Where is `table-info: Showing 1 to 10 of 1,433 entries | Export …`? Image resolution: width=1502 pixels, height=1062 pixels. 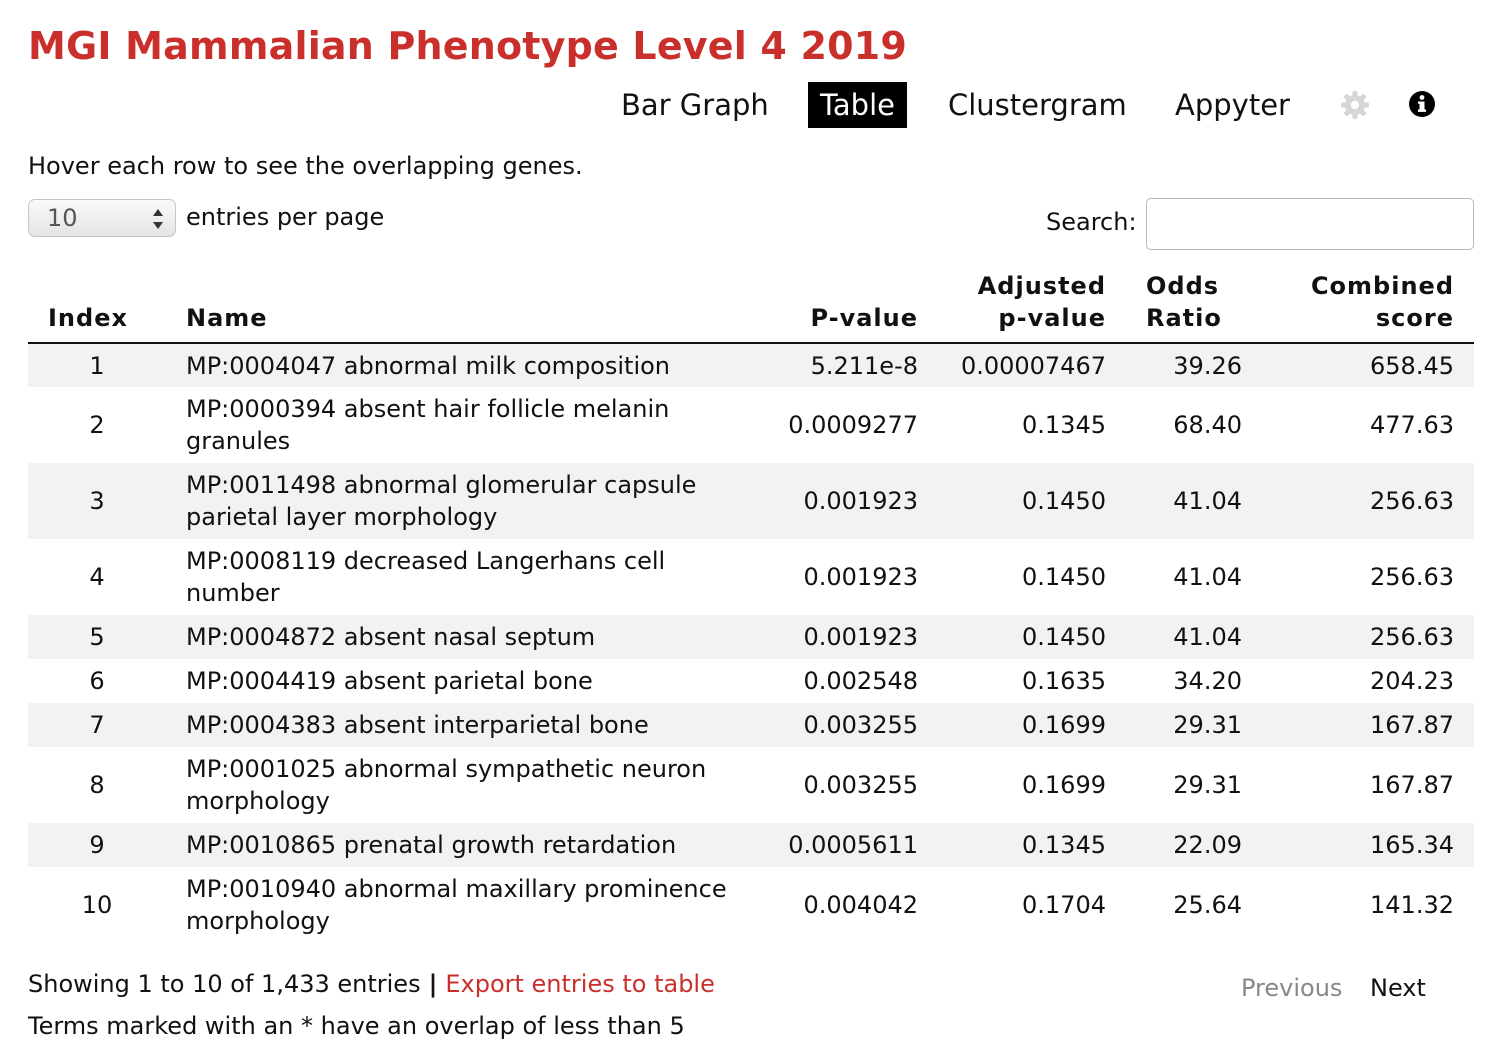 table-info: Showing 1 to 10 of 1,433 entries | Export … is located at coordinates (371, 984).